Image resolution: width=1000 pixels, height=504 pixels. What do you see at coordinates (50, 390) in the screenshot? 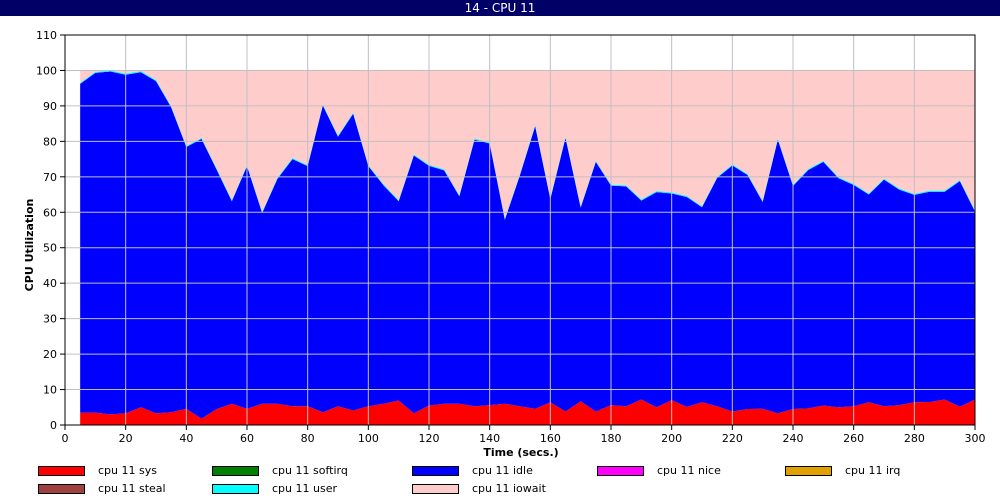
I see `y-tick-label: 10` at bounding box center [50, 390].